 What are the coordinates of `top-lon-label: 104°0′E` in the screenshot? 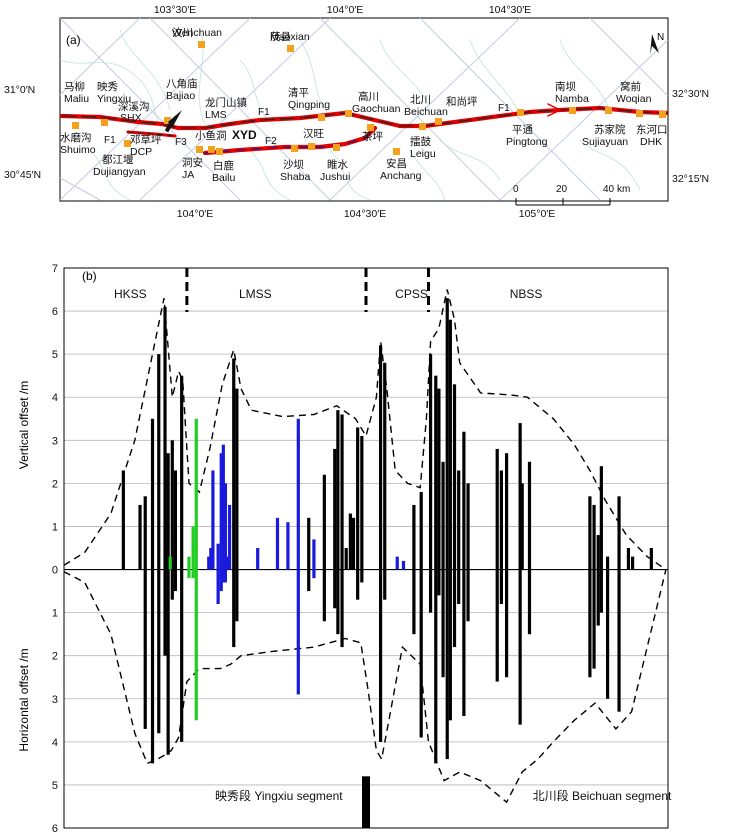 It's located at (345, 10).